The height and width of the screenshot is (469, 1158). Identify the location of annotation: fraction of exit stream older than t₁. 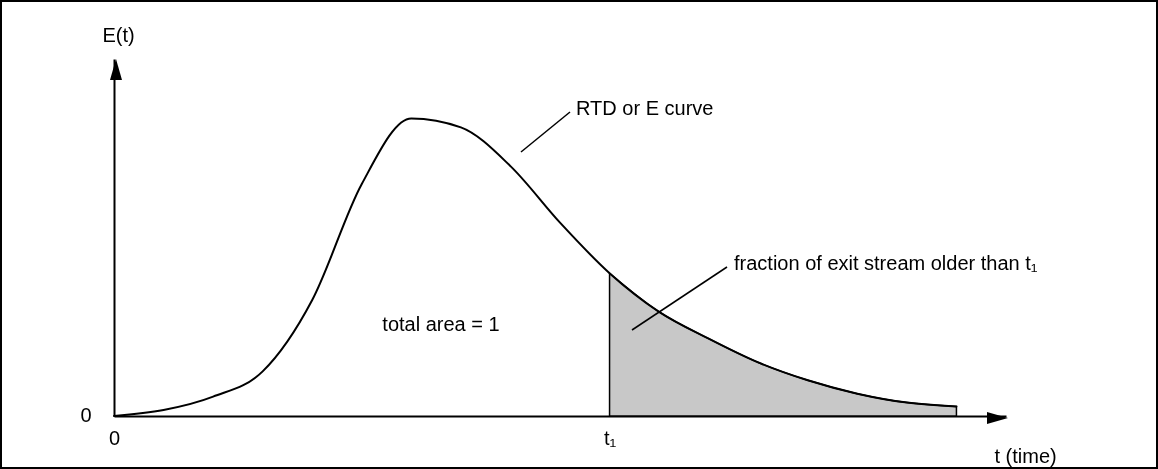
(886, 263).